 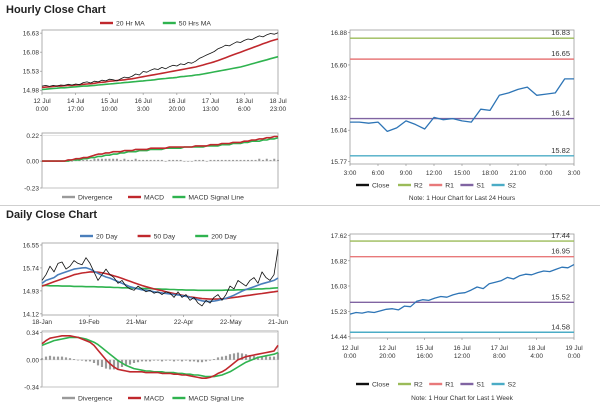 I want to click on daily-pivot-legend-label: Close, so click(x=381, y=385).